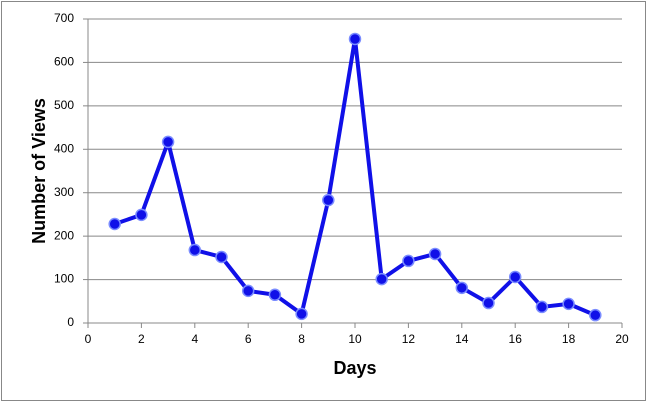 The image size is (648, 403). I want to click on y-tick-label: 100, so click(64, 279).